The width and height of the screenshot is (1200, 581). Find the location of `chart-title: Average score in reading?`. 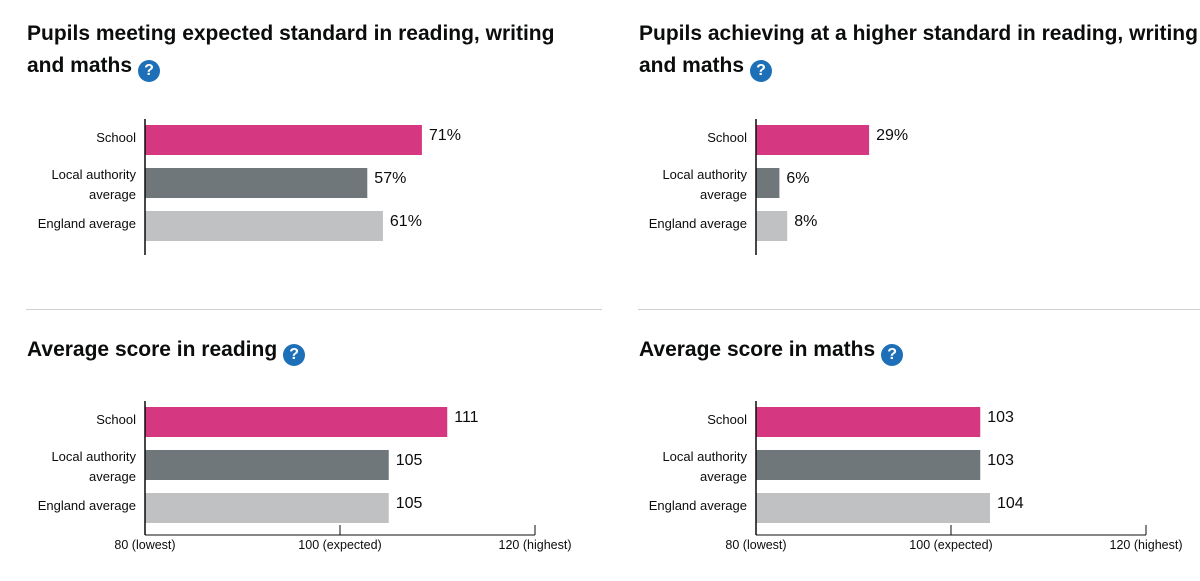

chart-title: Average score in reading? is located at coordinates (307, 350).